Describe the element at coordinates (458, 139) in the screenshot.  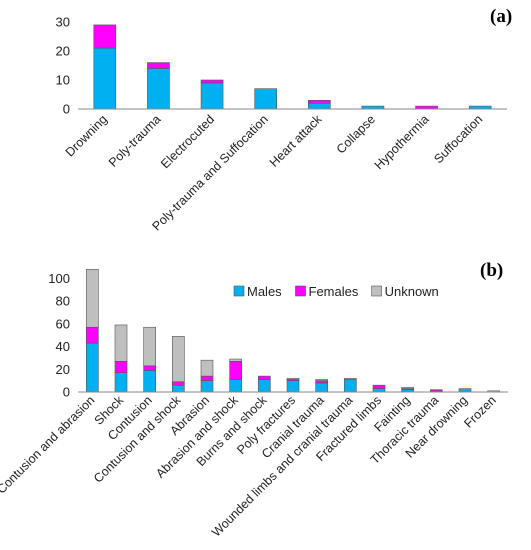
I see `x-category-label: Suffocation` at that location.